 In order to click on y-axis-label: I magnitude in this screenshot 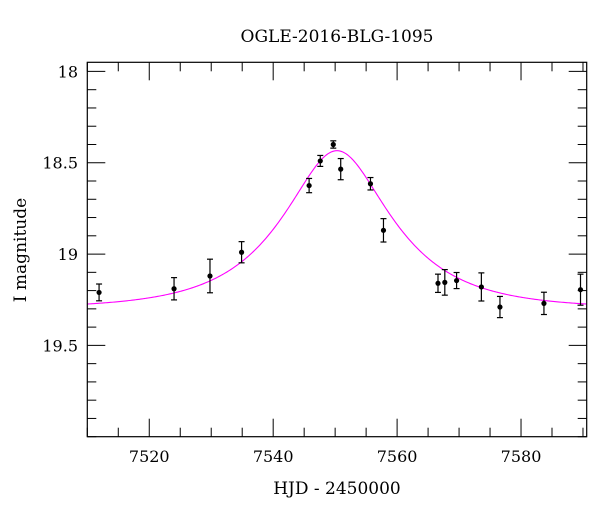, I will do `click(21, 250)`.